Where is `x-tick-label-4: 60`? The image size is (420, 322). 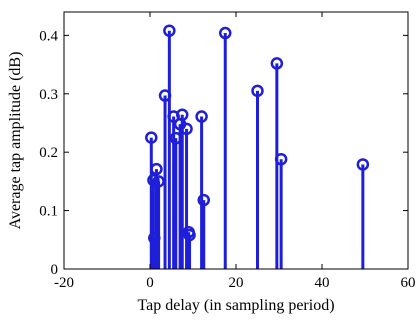
x-tick-label-4: 60 is located at coordinates (408, 283).